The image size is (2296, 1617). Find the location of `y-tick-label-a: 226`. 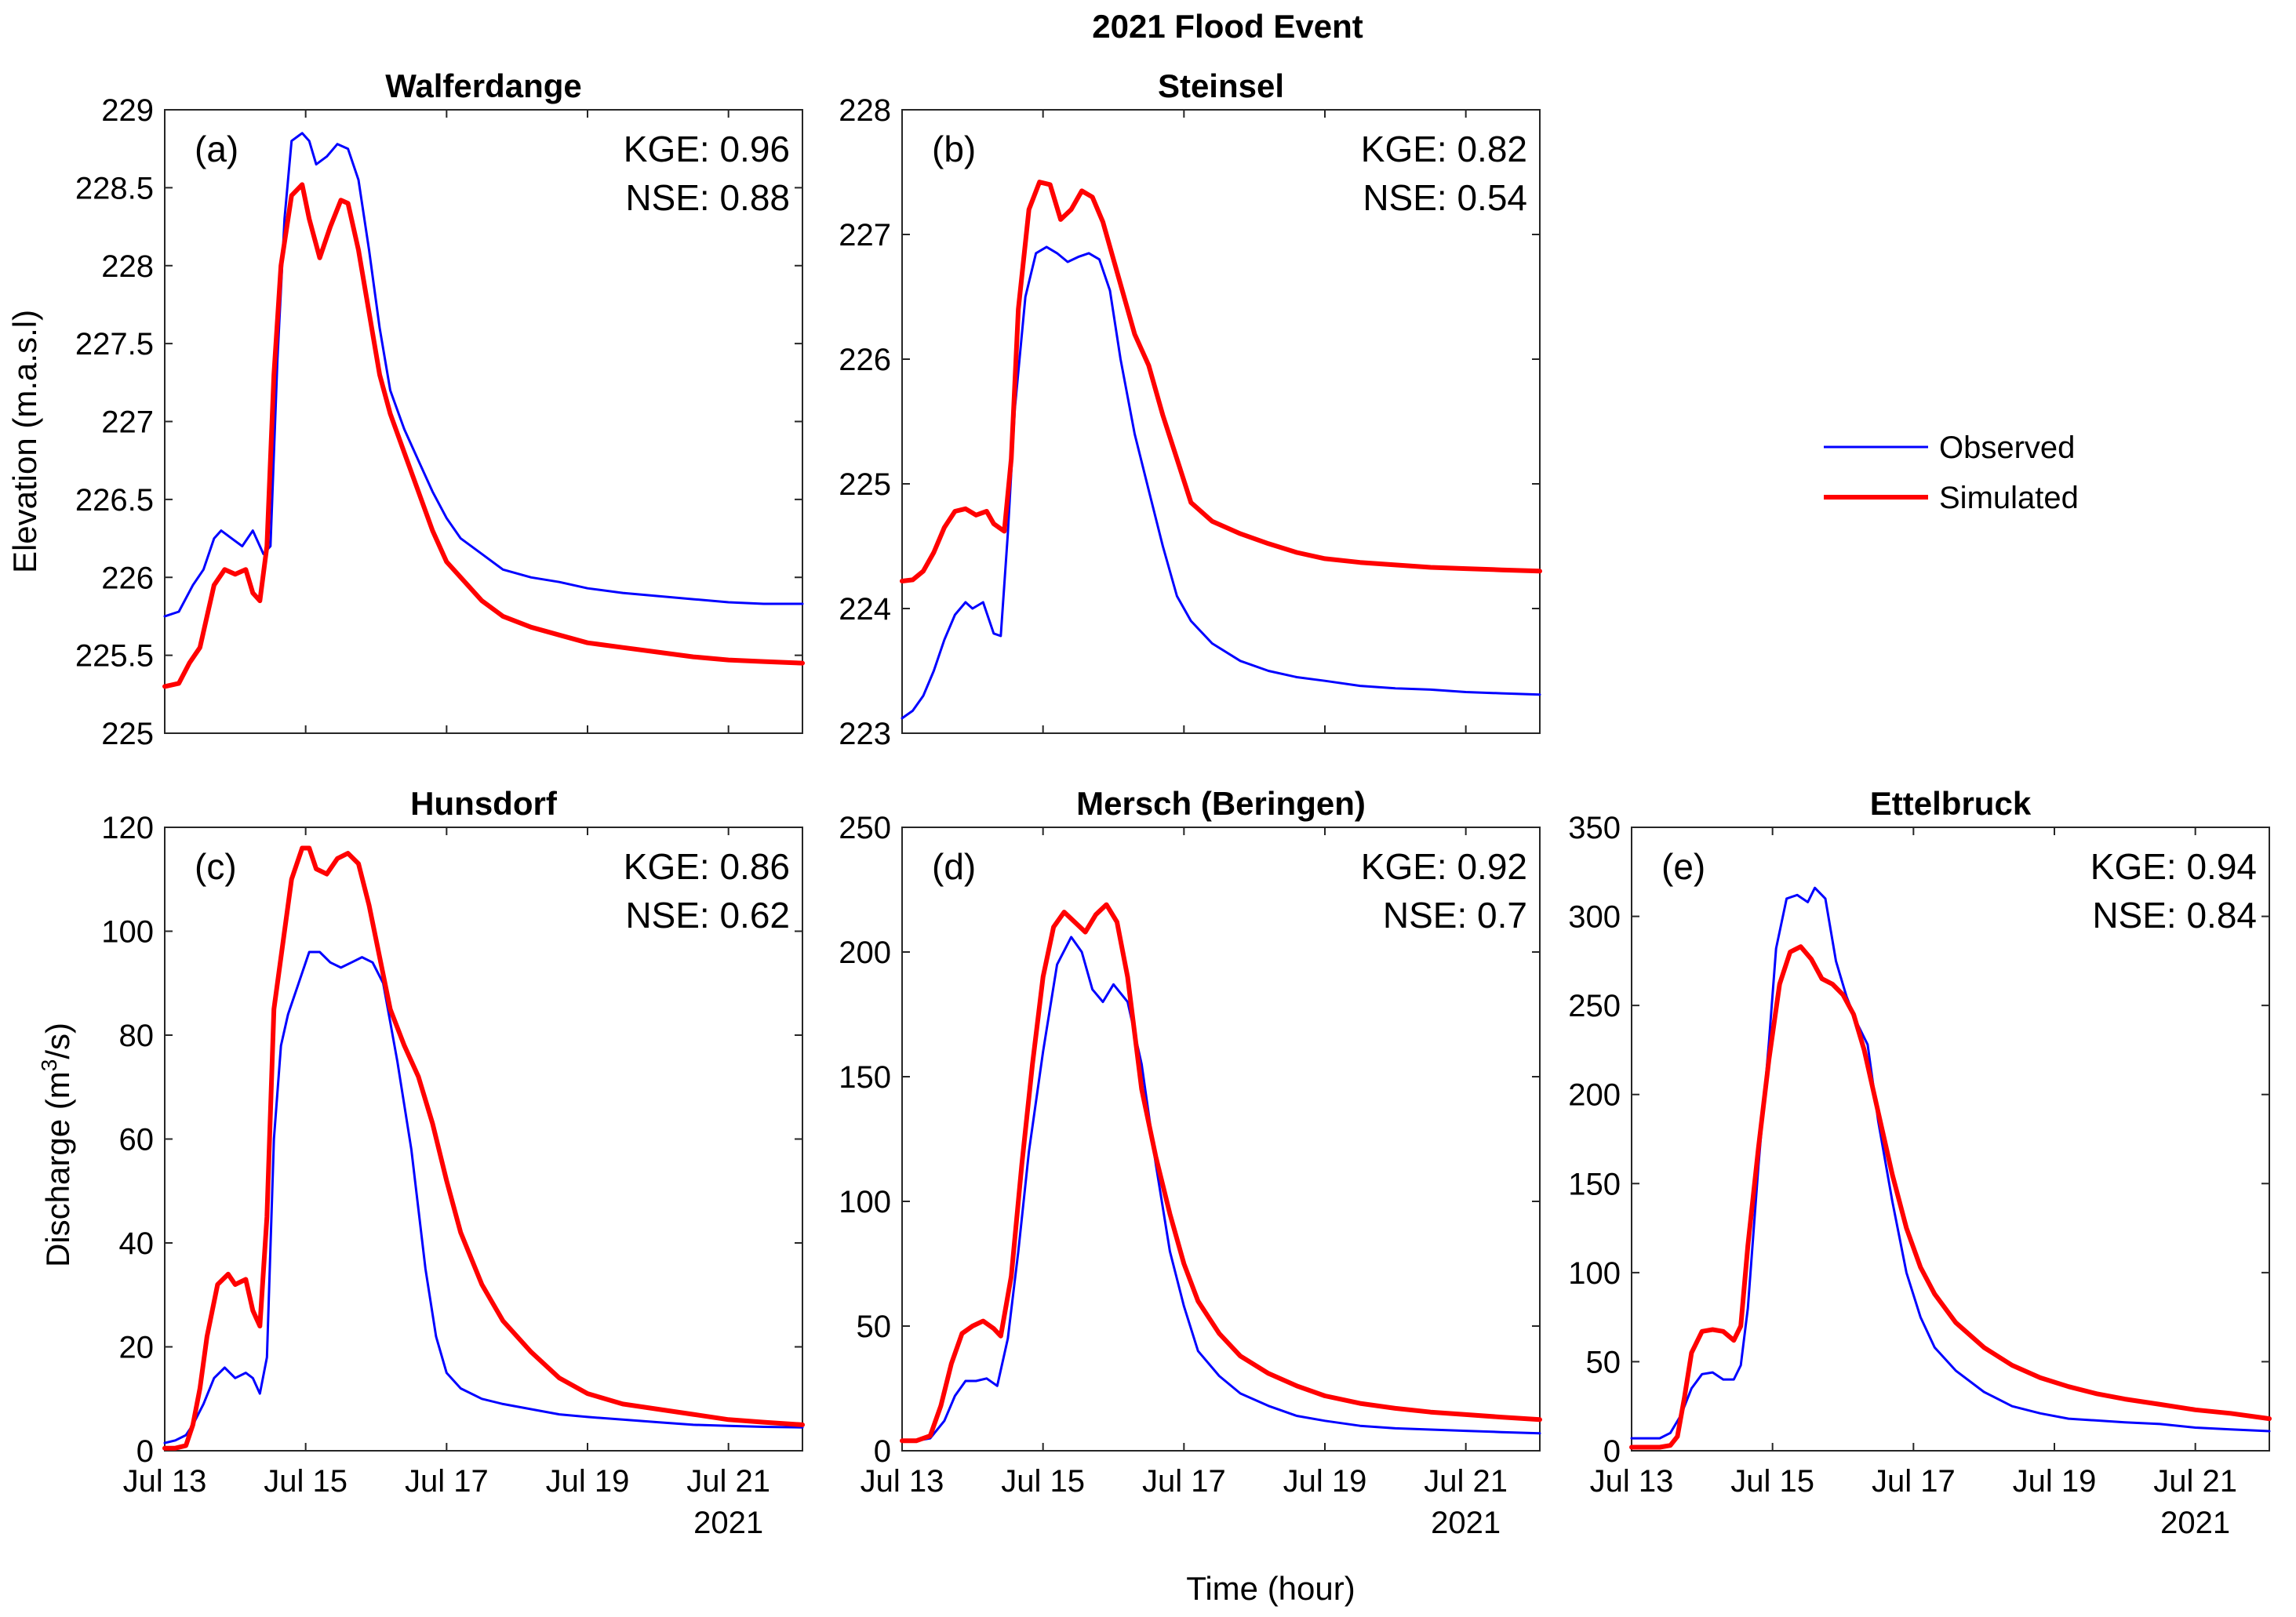

y-tick-label-a: 226 is located at coordinates (127, 578).